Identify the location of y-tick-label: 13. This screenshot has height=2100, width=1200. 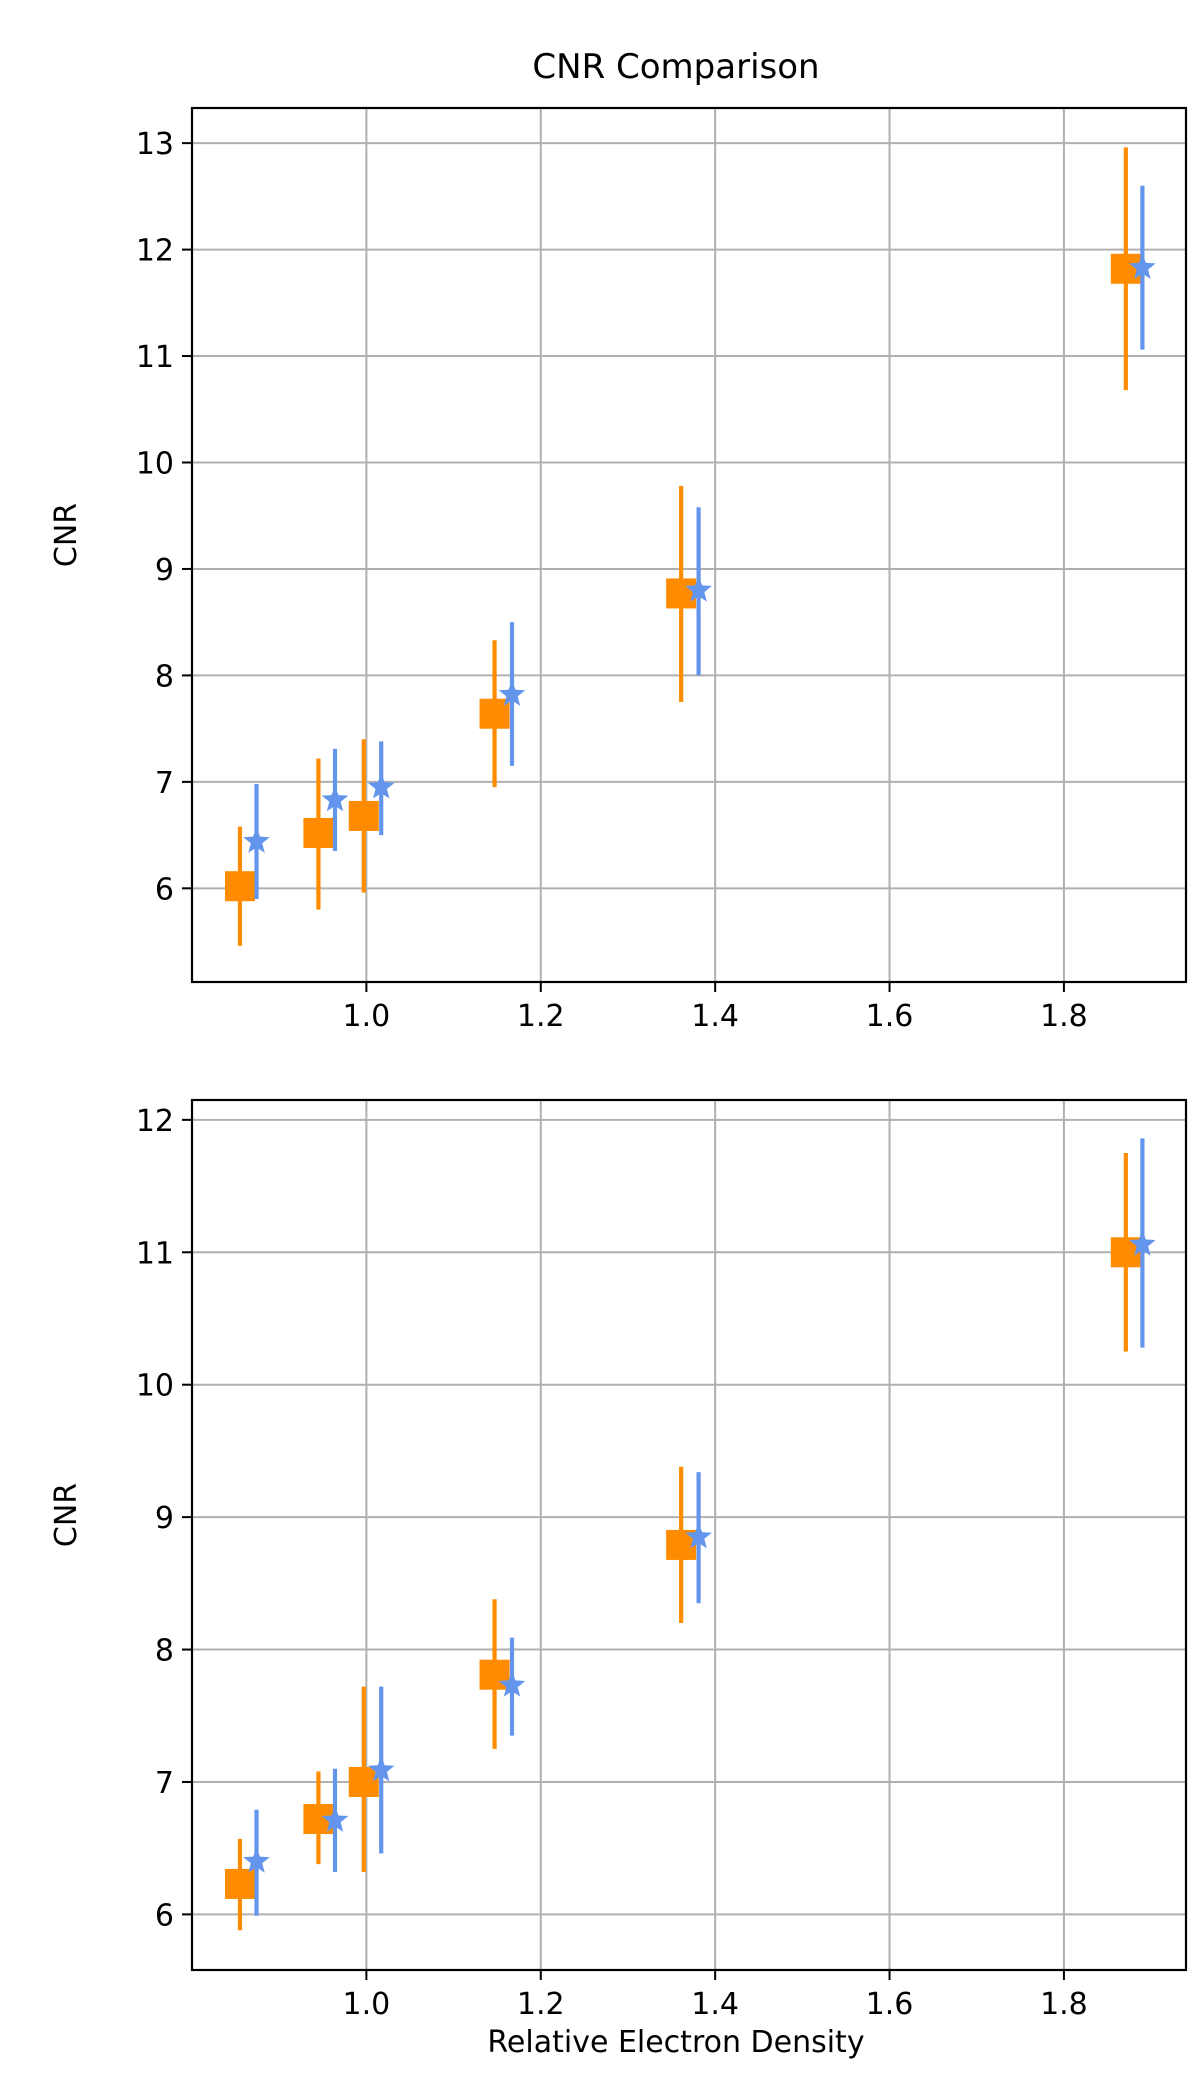
(155, 144).